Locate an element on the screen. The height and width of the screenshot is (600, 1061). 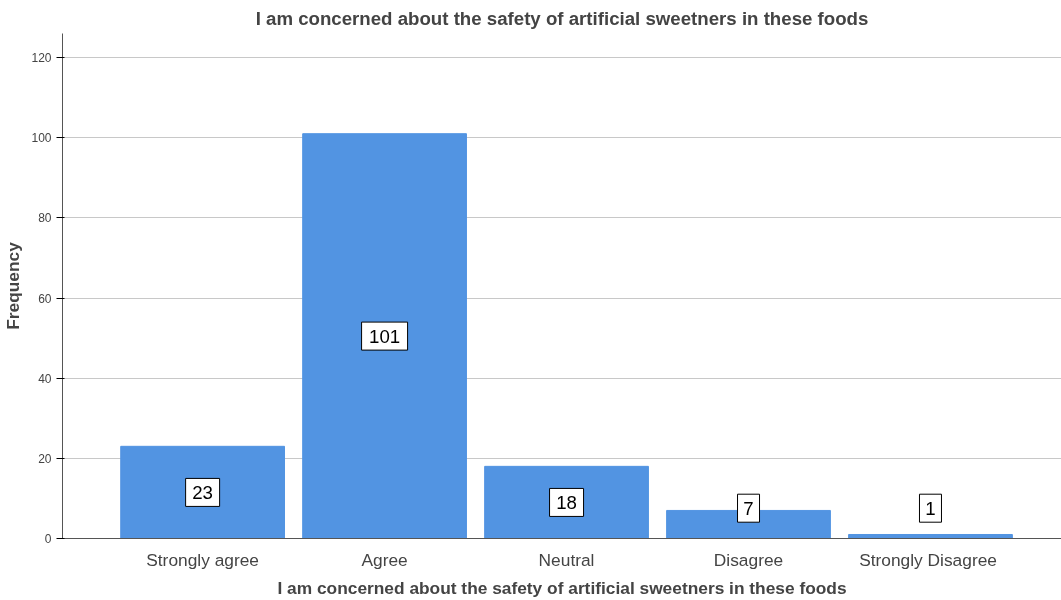
data-label: 1 is located at coordinates (930, 508).